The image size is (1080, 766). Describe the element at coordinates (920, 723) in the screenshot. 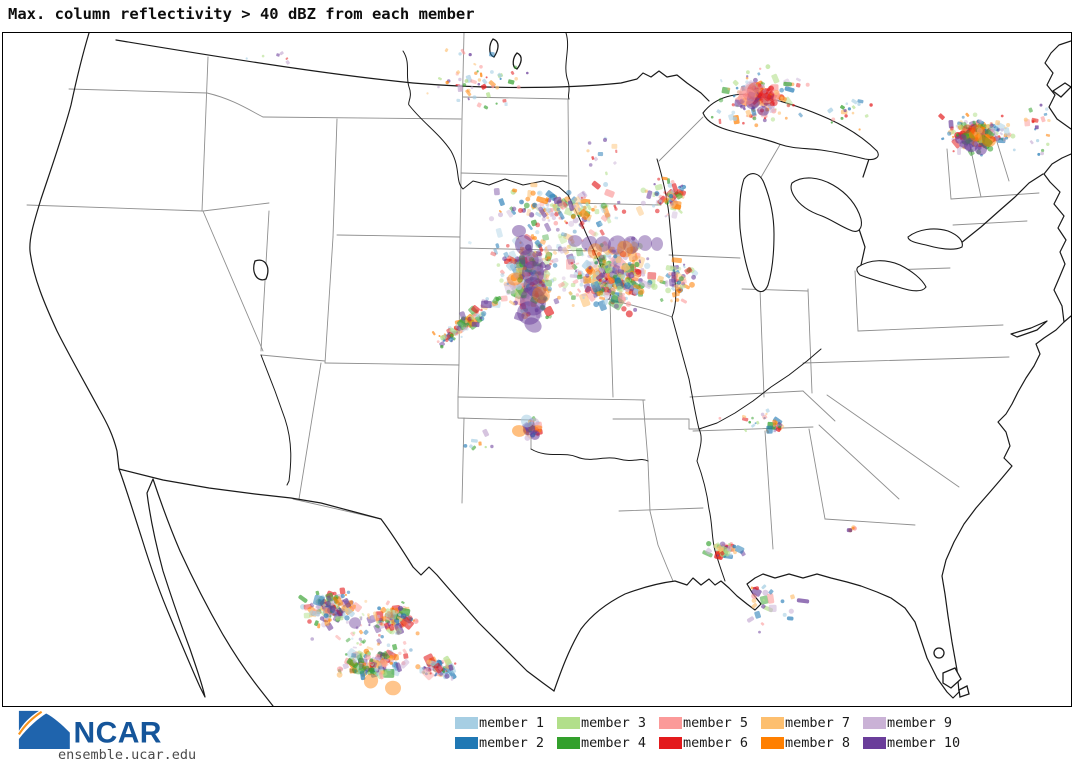

I see `legend-label: member 9` at that location.